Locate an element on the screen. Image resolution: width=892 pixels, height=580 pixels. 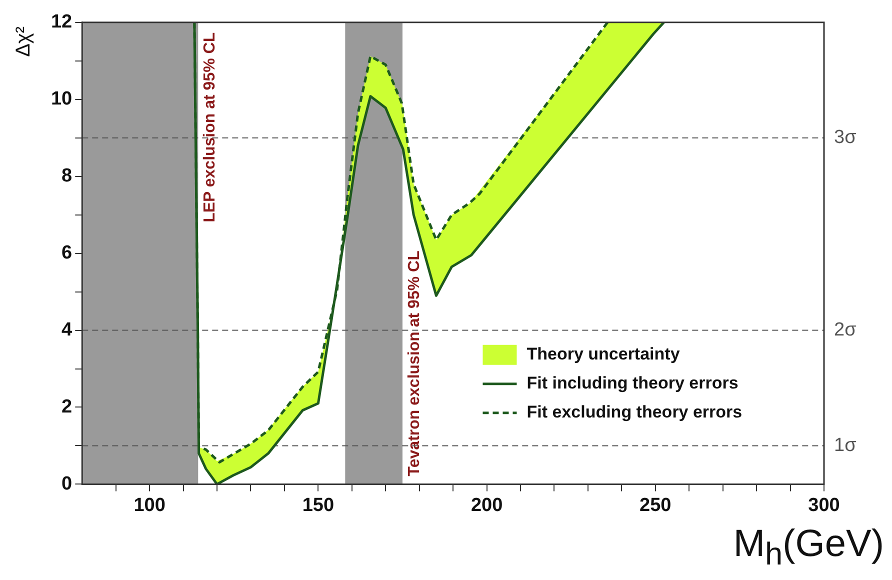
legend-label: Theory uncertainty is located at coordinates (603, 354).